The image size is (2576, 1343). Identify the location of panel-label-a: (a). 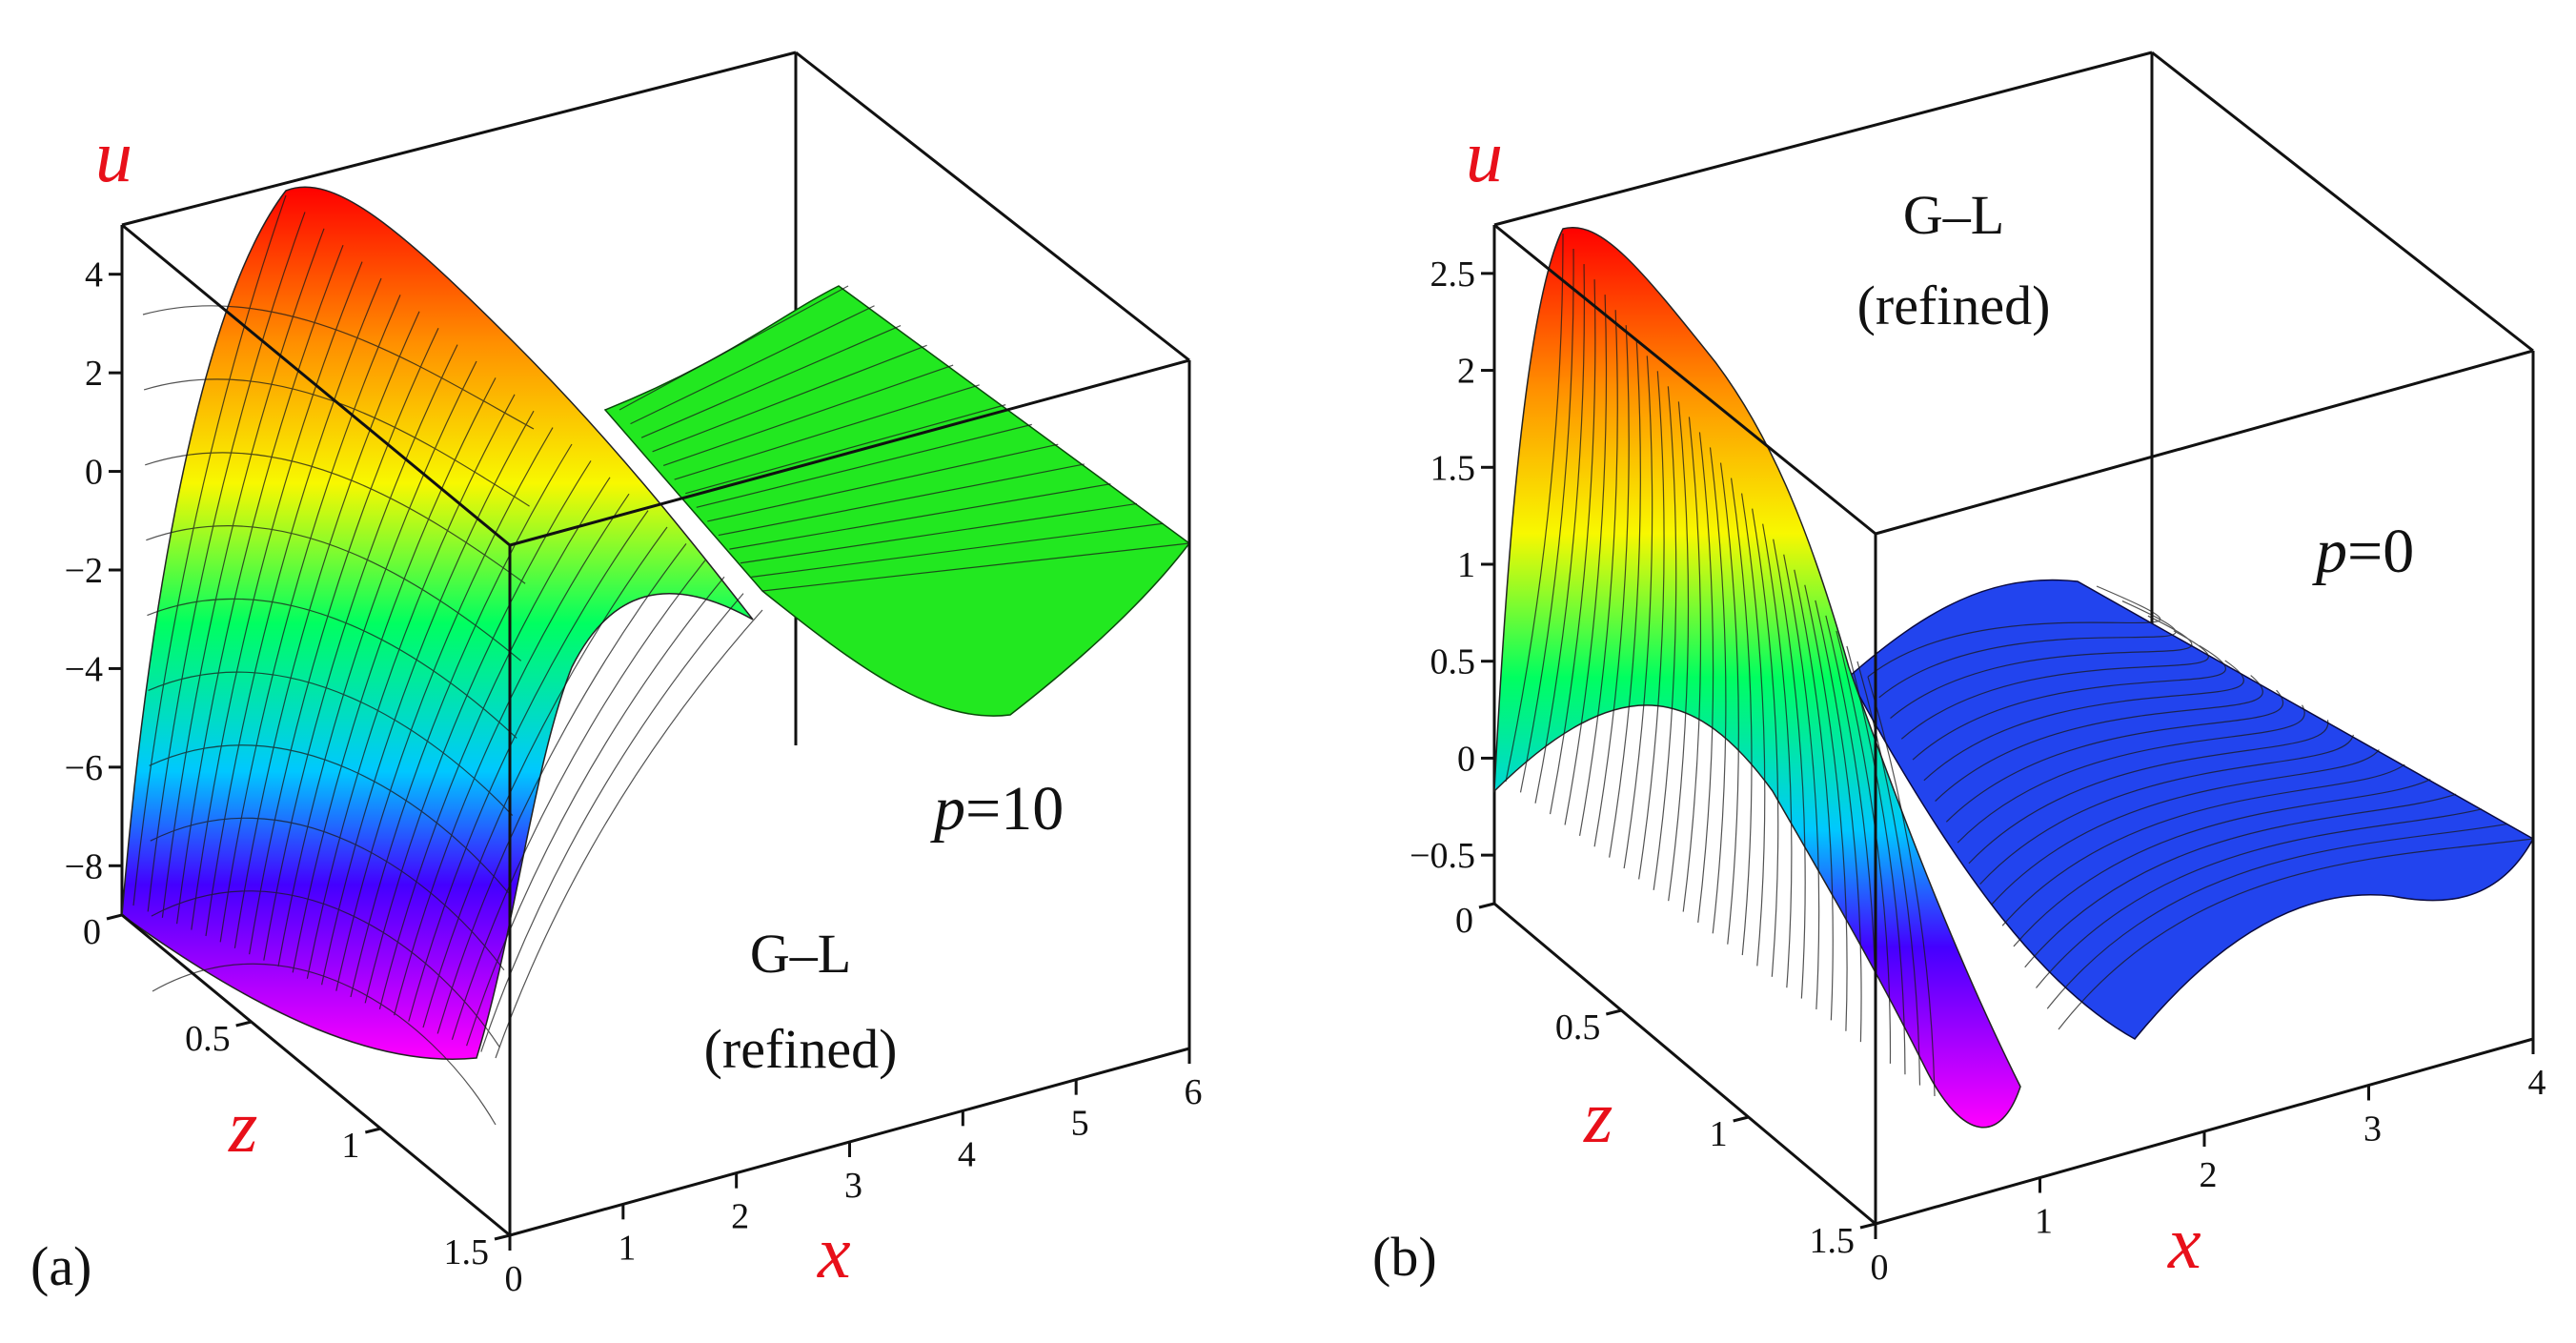
(60, 1266).